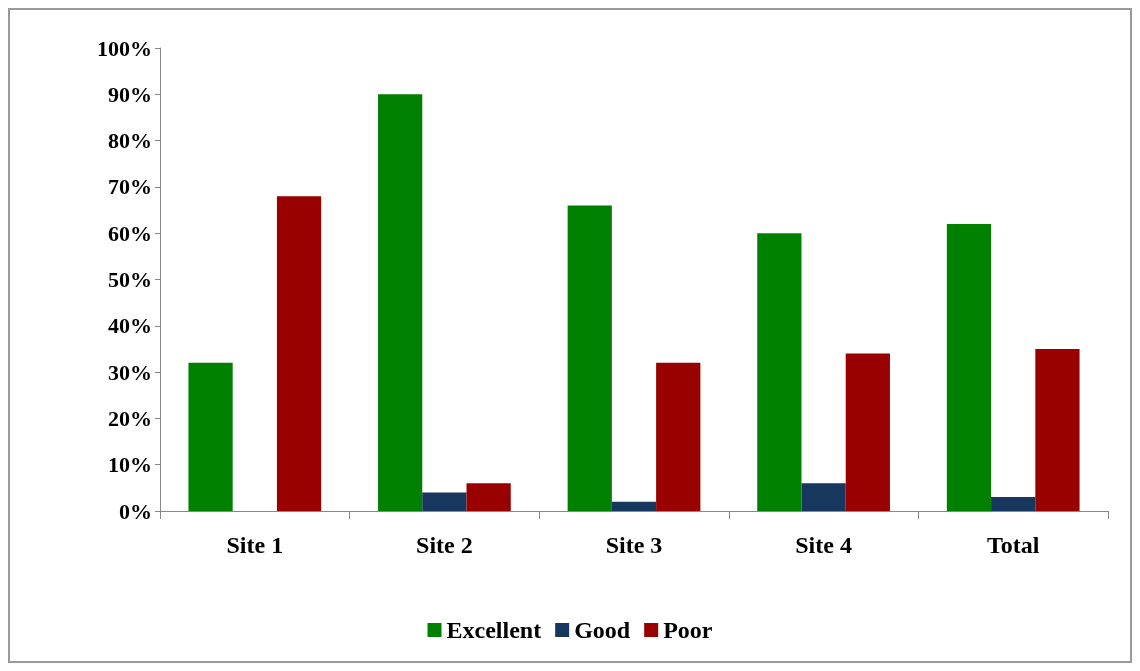 This screenshot has height=671, width=1140. I want to click on y-tick-label: 40%, so click(130, 326).